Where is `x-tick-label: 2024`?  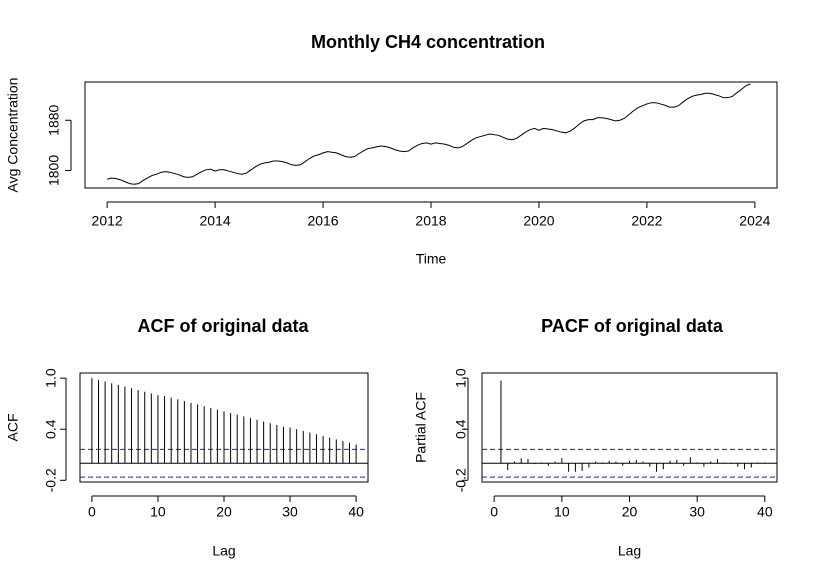 x-tick-label: 2024 is located at coordinates (754, 221).